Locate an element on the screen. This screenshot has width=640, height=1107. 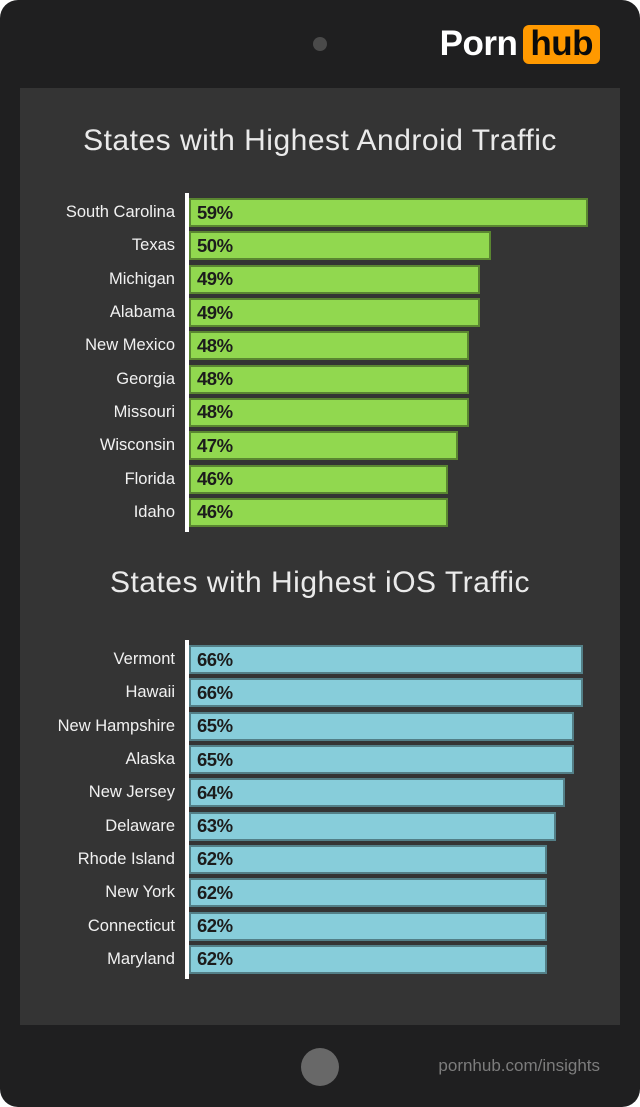
chart-row: Connecticut 62% is located at coordinates (320, 925).